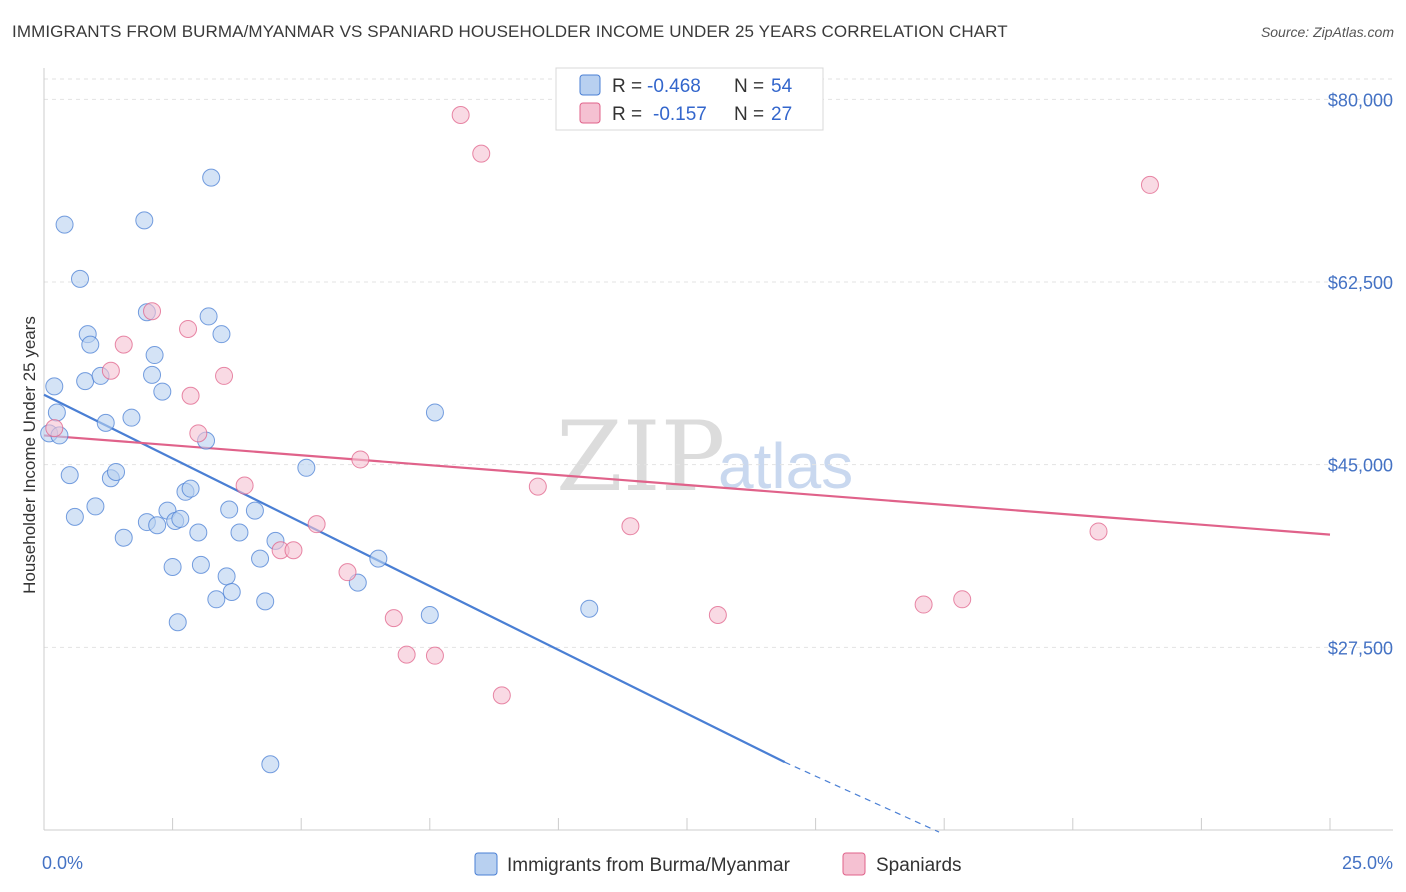 The image size is (1406, 892). I want to click on watermark-zip: ZIP, so click(640, 457).